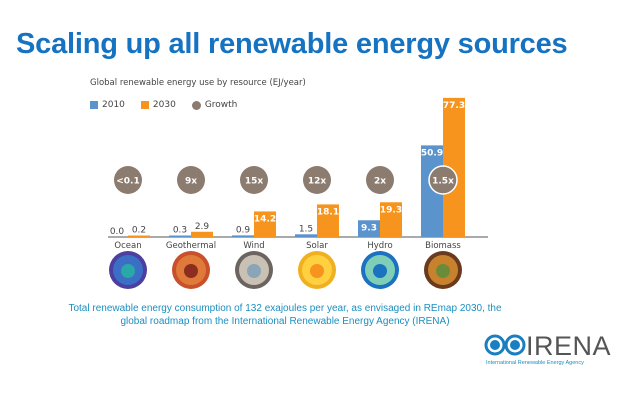  Describe the element at coordinates (306, 235) in the screenshot. I see `bar-2010-solar` at that location.